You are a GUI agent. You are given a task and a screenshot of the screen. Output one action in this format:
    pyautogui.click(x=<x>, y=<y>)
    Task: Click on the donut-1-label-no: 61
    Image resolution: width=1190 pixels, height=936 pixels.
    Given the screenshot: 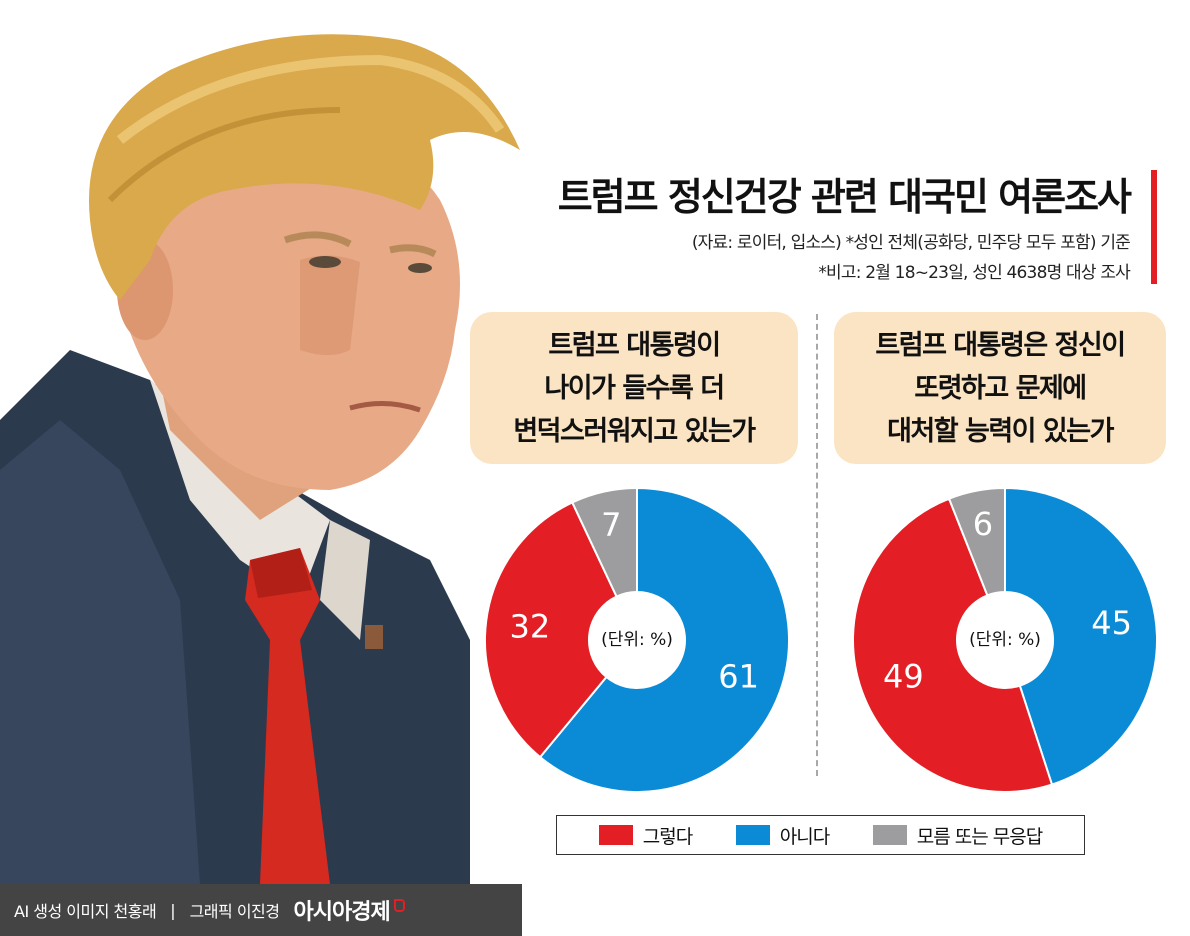 What is the action you would take?
    pyautogui.click(x=738, y=677)
    